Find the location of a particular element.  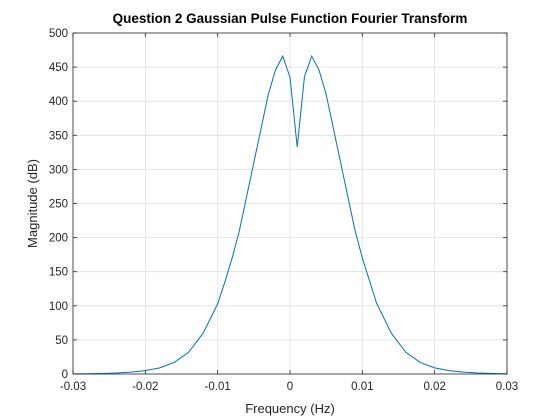

x-tick-label: 0.01 is located at coordinates (362, 387).